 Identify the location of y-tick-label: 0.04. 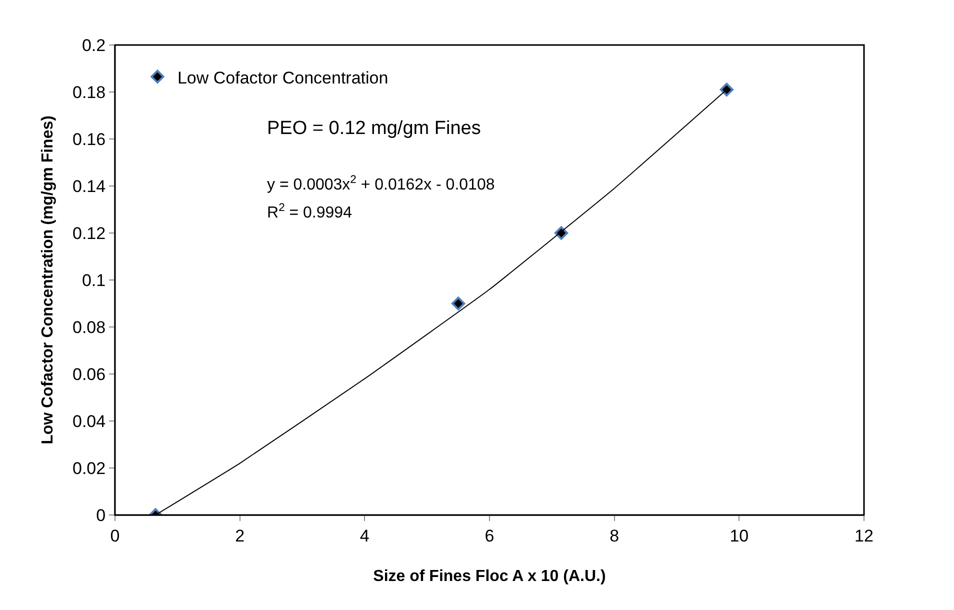
(89, 421).